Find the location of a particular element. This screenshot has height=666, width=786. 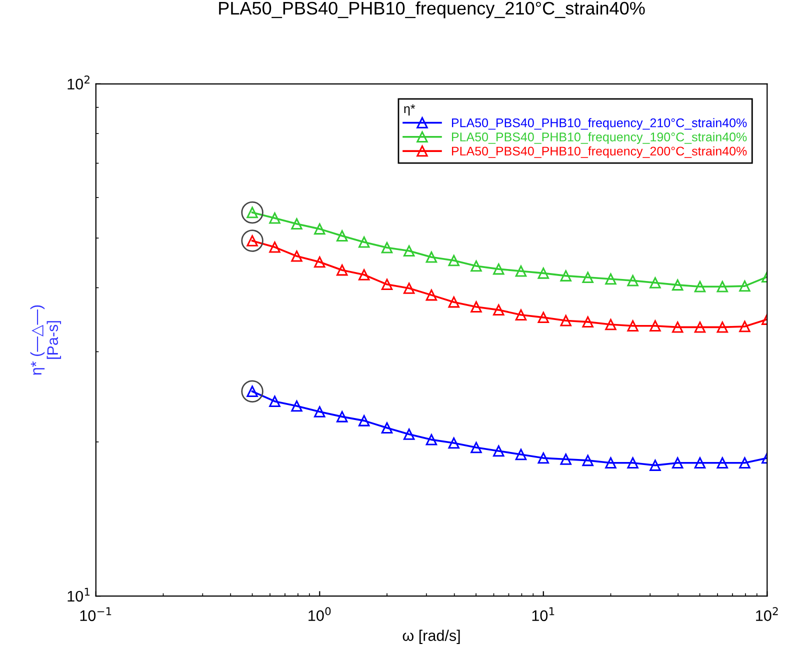

chart-title: PLA50_PBS40_PHB10_frequency_210°C_strain40% is located at coordinates (432, 9).